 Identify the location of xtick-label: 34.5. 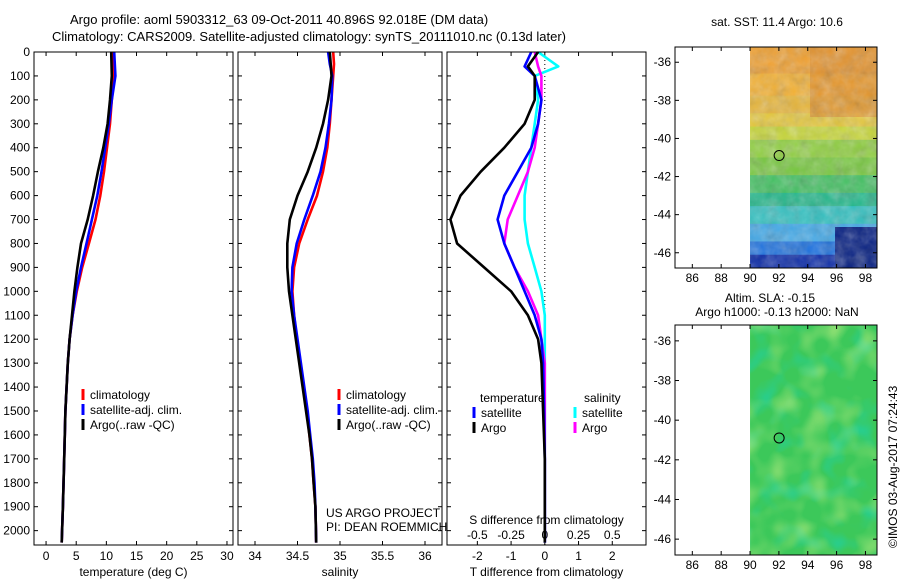
(298, 556).